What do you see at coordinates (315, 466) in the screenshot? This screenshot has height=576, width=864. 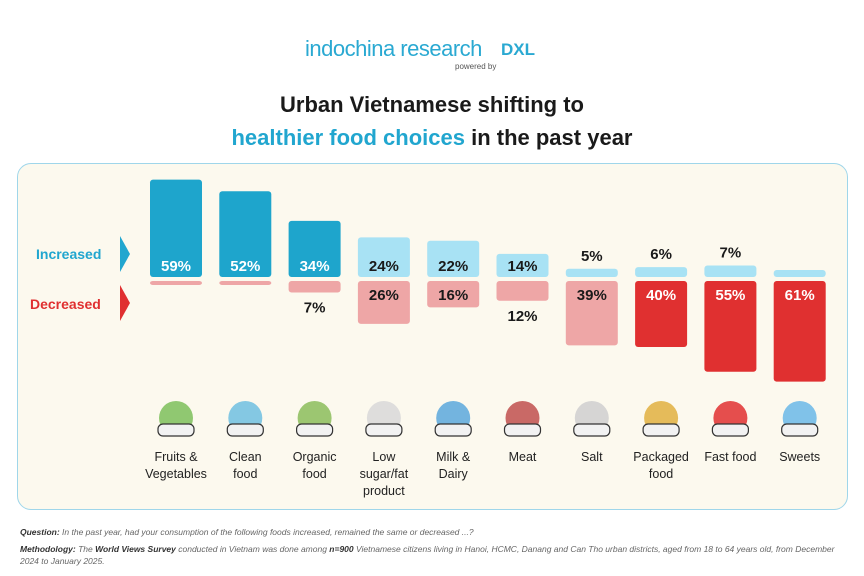 I see `category-label: Organic food` at bounding box center [315, 466].